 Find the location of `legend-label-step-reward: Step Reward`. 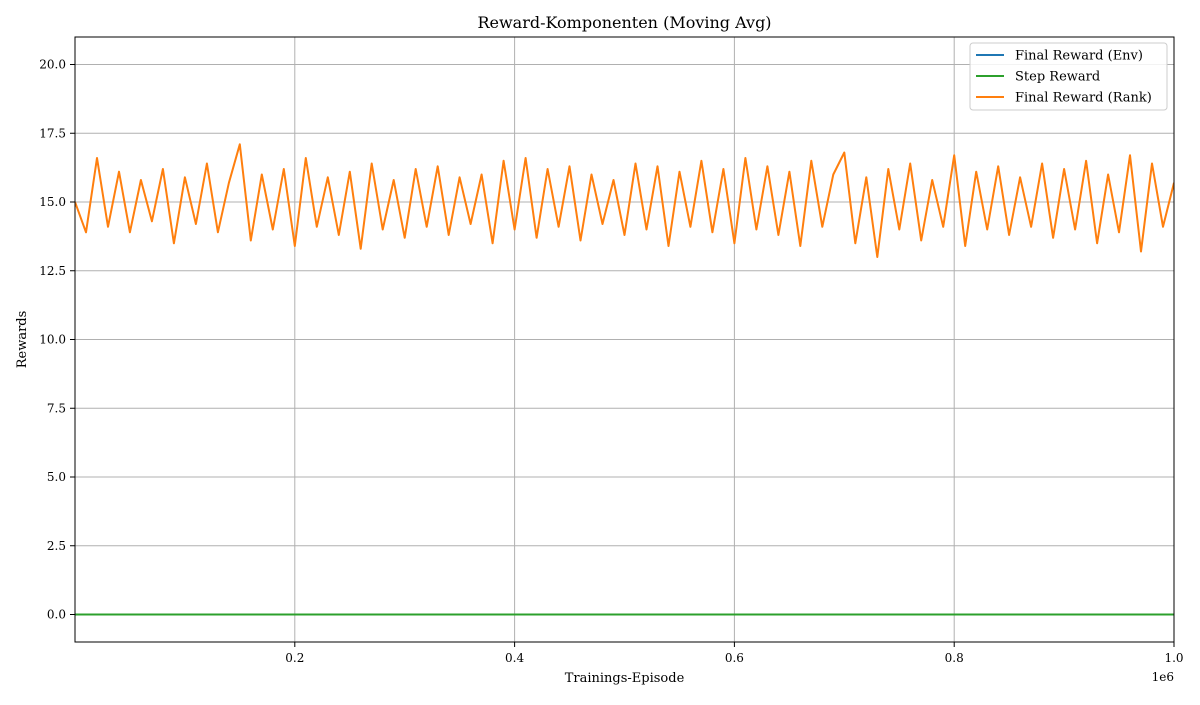

legend-label-step-reward: Step Reward is located at coordinates (1057, 77).